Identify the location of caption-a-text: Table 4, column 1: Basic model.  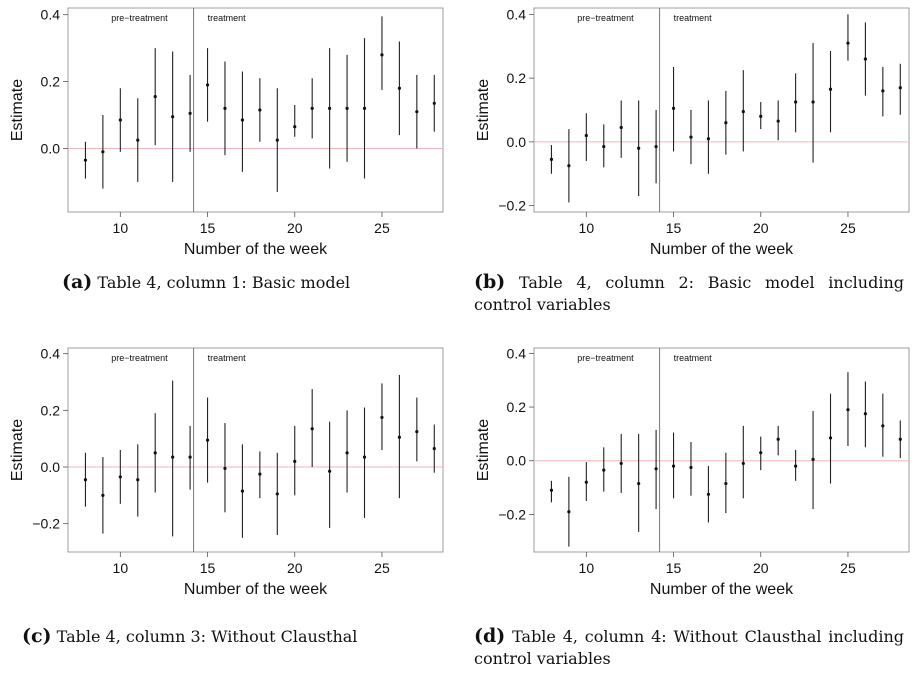
(224, 282).